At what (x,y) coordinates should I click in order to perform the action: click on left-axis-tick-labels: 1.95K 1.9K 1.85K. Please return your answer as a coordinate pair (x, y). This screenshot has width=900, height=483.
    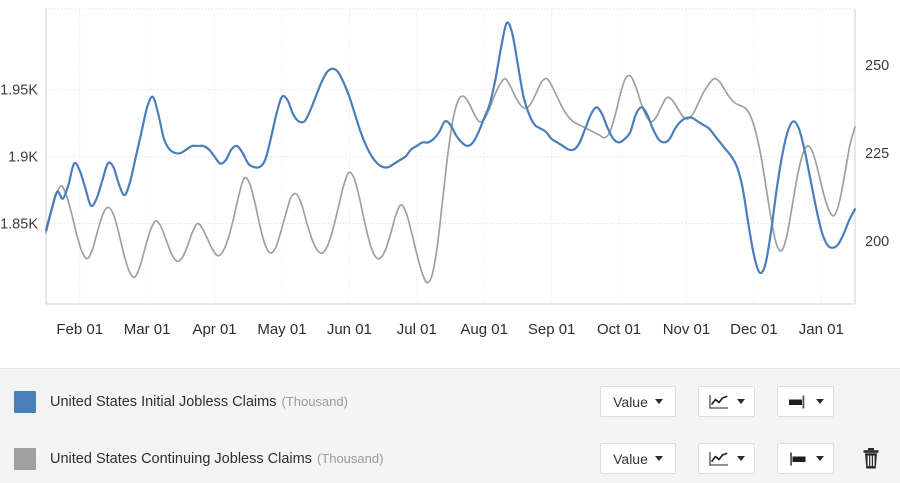
    Looking at the image, I should click on (19, 157).